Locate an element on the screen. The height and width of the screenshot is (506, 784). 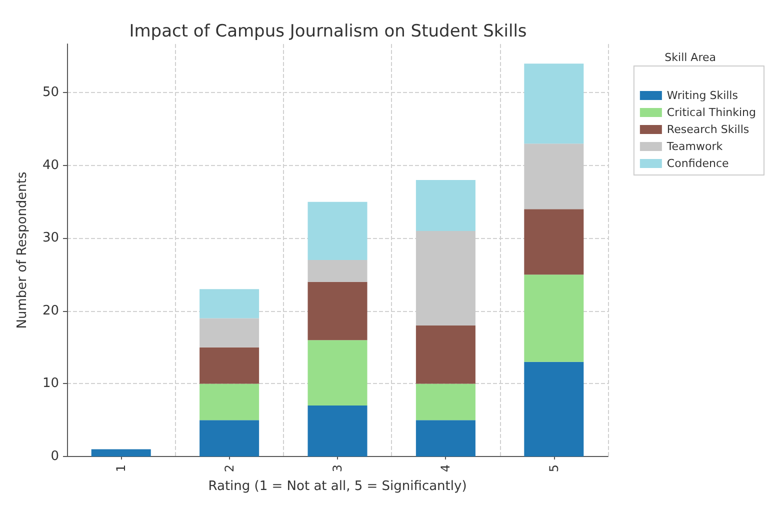
x-tick-label: 4 is located at coordinates (445, 468).